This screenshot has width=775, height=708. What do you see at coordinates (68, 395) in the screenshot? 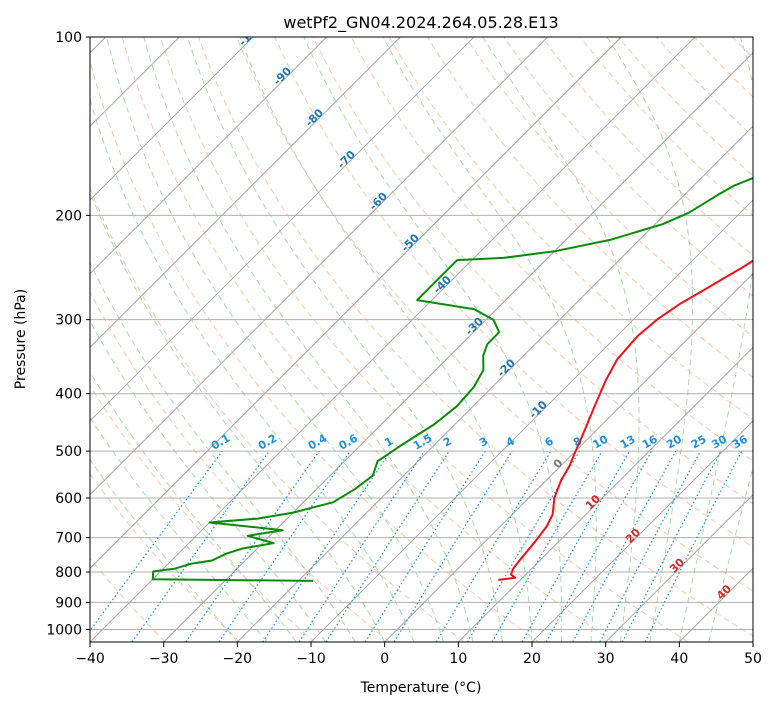
I see `y-tick-label: 400` at bounding box center [68, 395].